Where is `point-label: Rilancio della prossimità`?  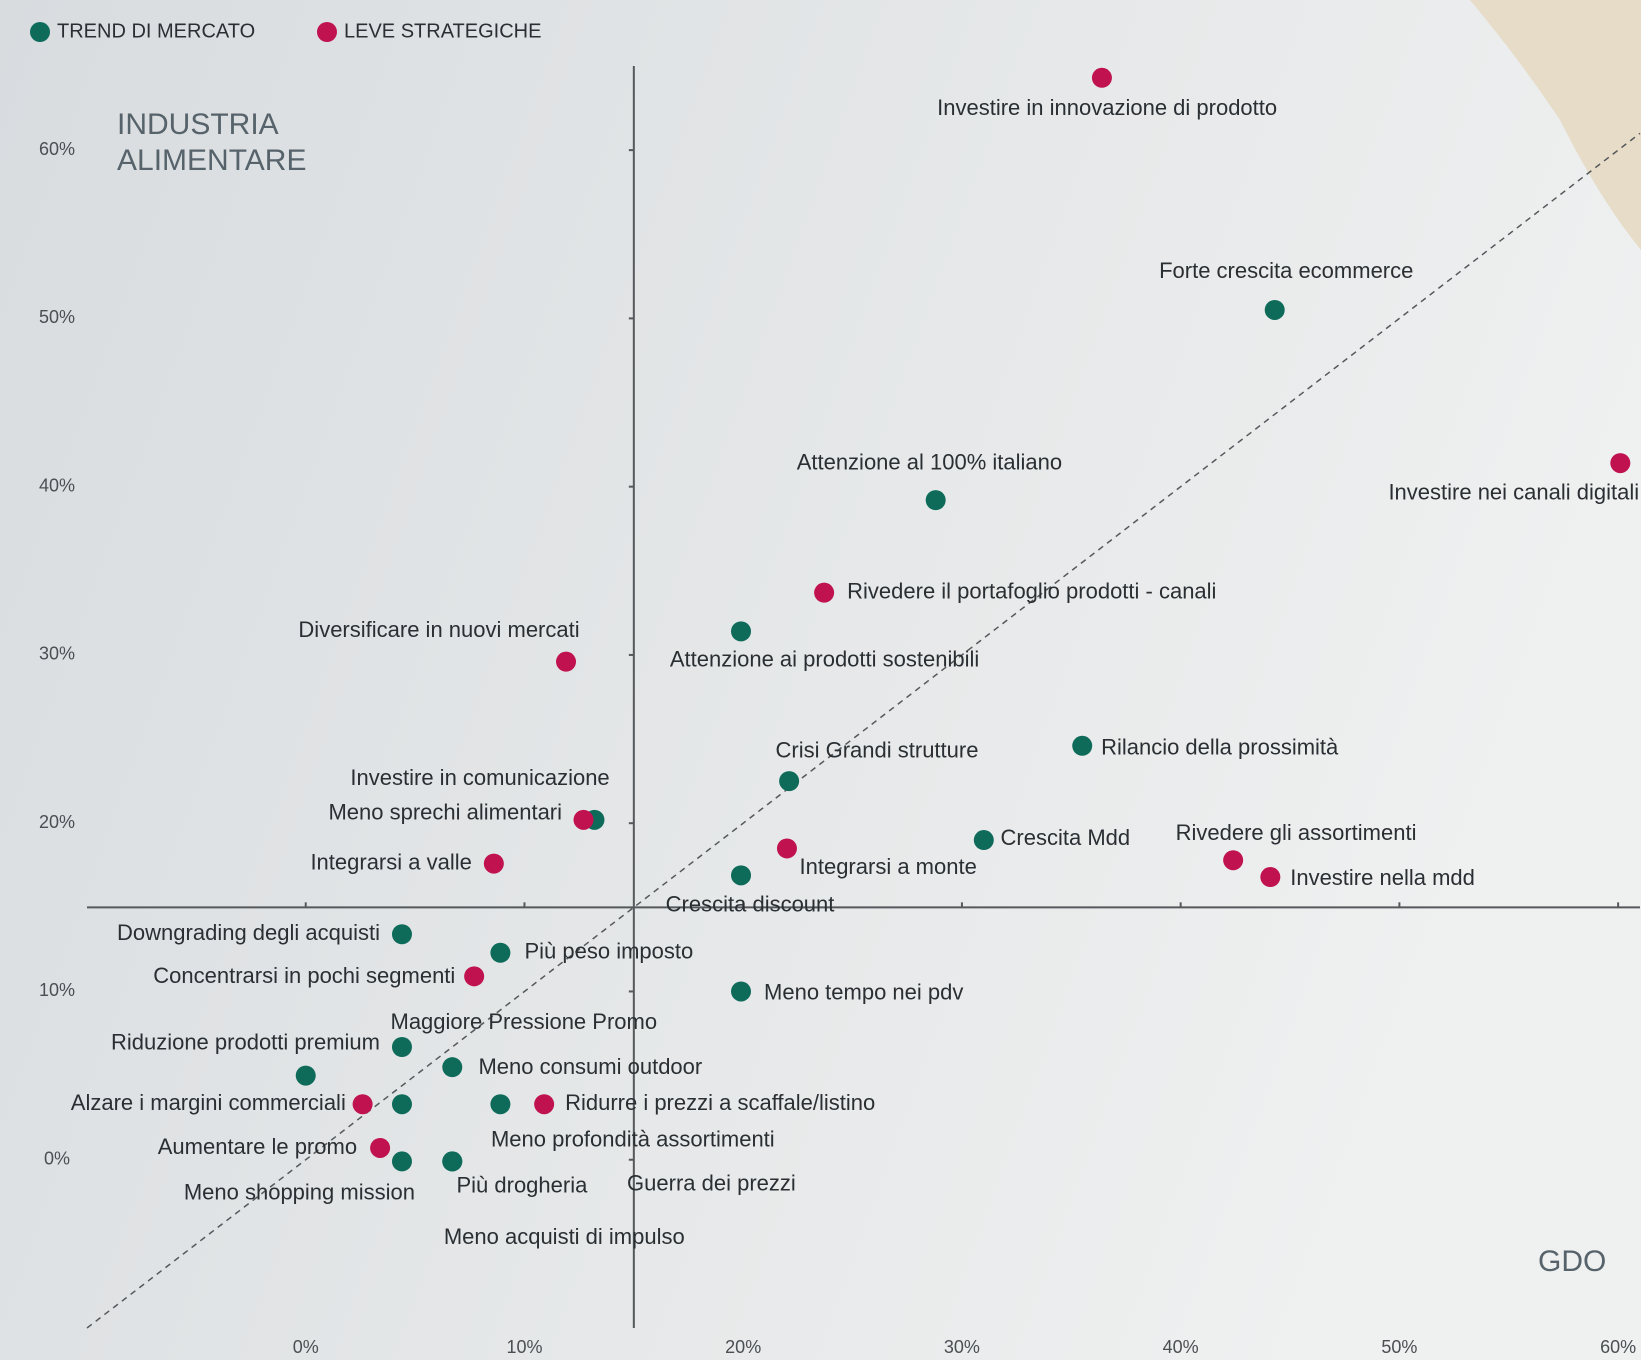
point-label: Rilancio della prossimità is located at coordinates (1220, 747).